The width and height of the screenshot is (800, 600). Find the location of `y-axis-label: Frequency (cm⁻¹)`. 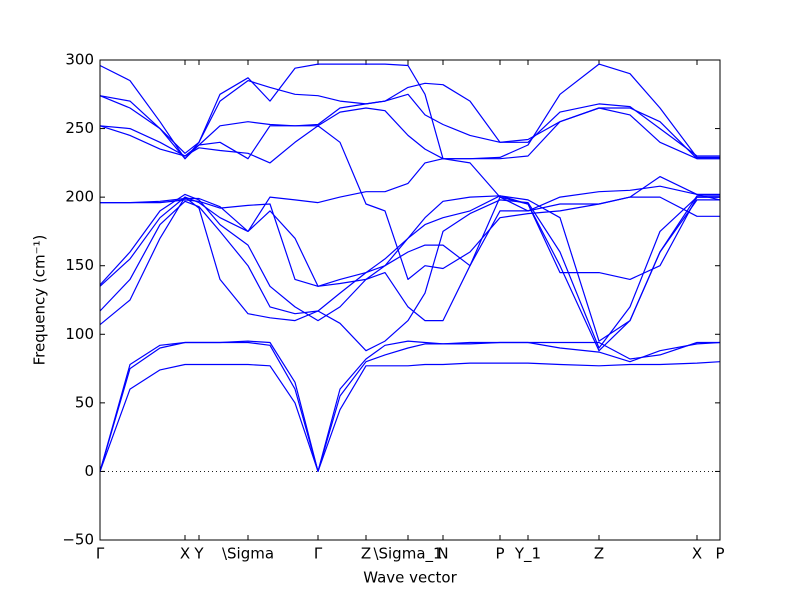

y-axis-label: Frequency (cm⁻¹) is located at coordinates (40, 300).